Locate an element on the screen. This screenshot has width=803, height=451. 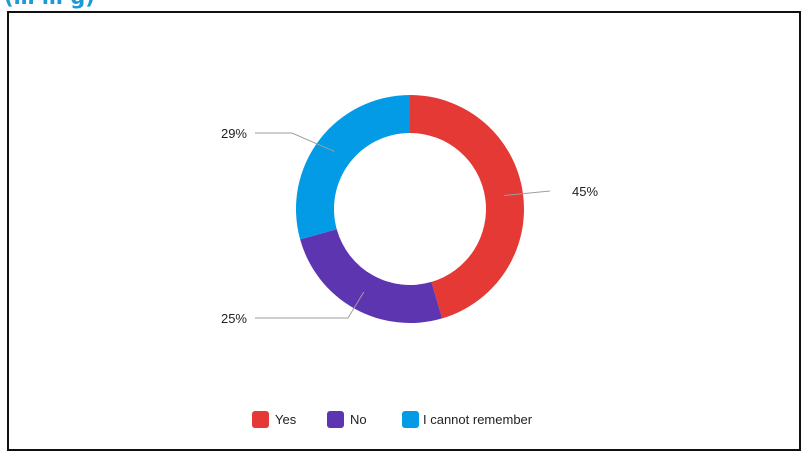
leader-line-yes is located at coordinates (527, 193).